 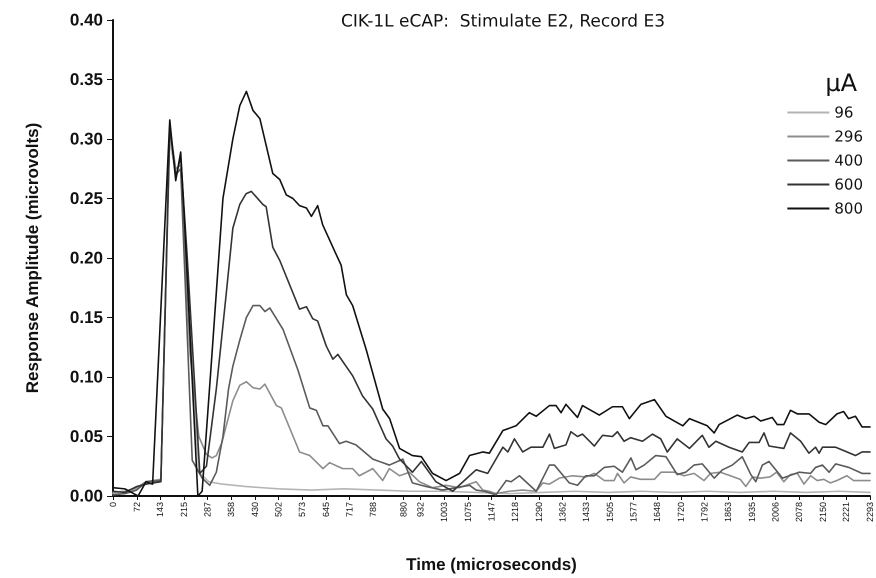 What do you see at coordinates (844, 113) in the screenshot?
I see `legend-label: 96` at bounding box center [844, 113].